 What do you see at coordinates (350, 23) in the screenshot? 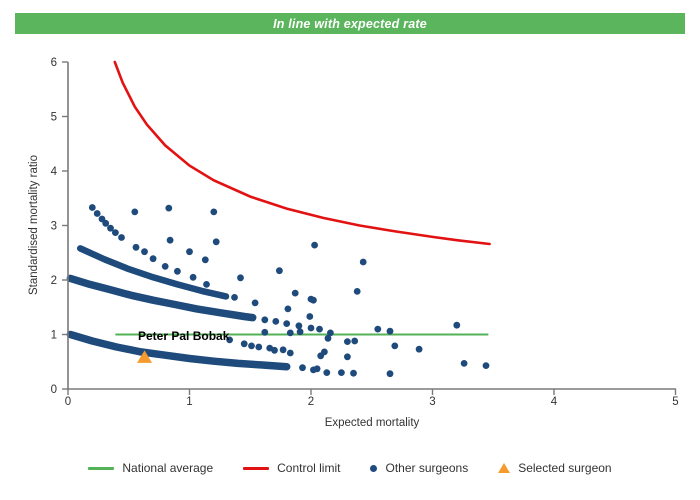
I see `status-banner-text: In line with expected rate` at bounding box center [350, 23].